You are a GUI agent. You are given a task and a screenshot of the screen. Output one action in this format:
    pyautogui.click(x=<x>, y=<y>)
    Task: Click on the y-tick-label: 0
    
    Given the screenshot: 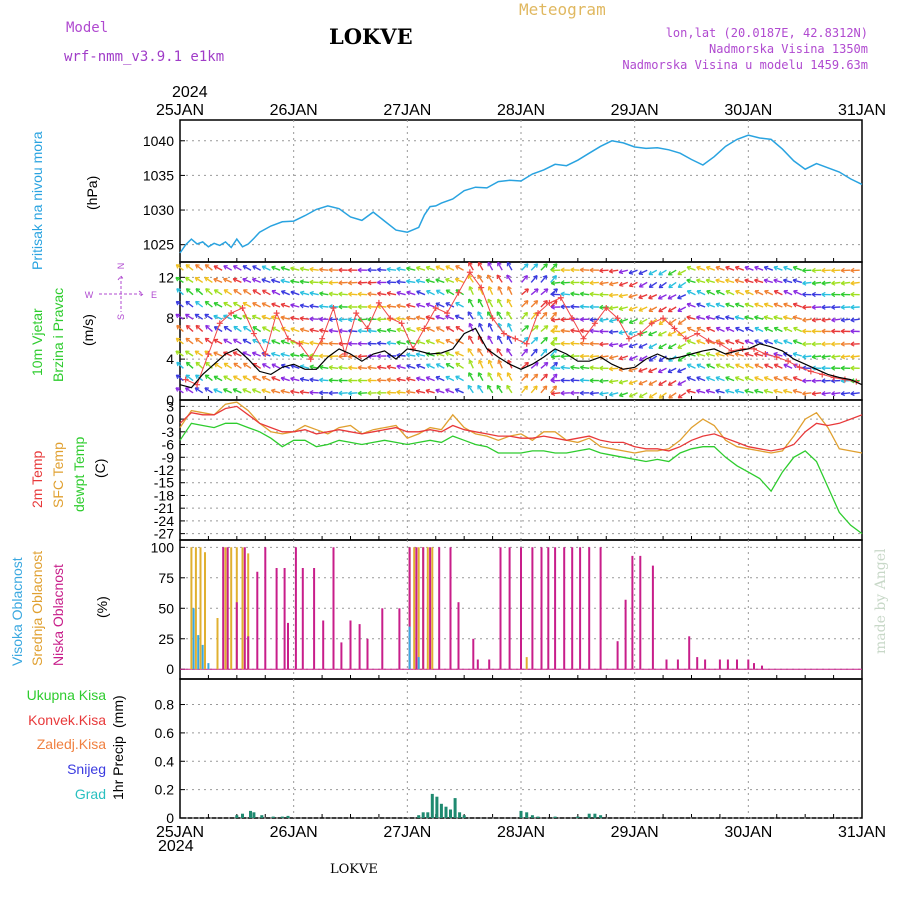 What is the action you would take?
    pyautogui.click(x=170, y=400)
    